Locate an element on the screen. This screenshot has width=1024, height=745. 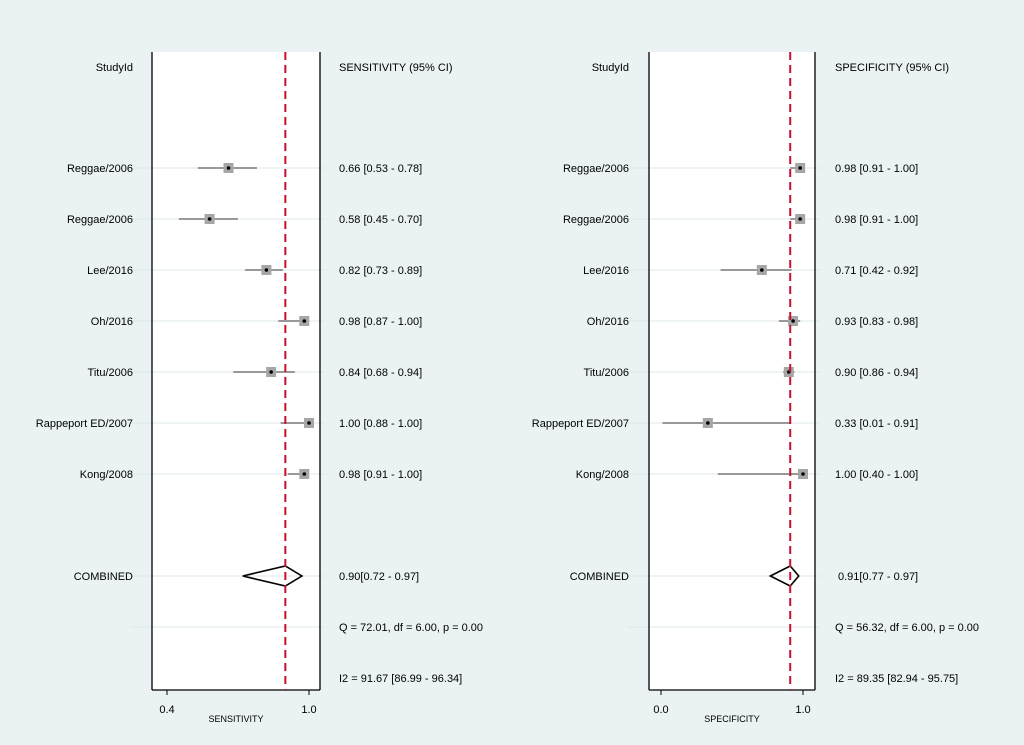
study-stat-label: 0.90 [0.86 - 0.94] is located at coordinates (876, 373).